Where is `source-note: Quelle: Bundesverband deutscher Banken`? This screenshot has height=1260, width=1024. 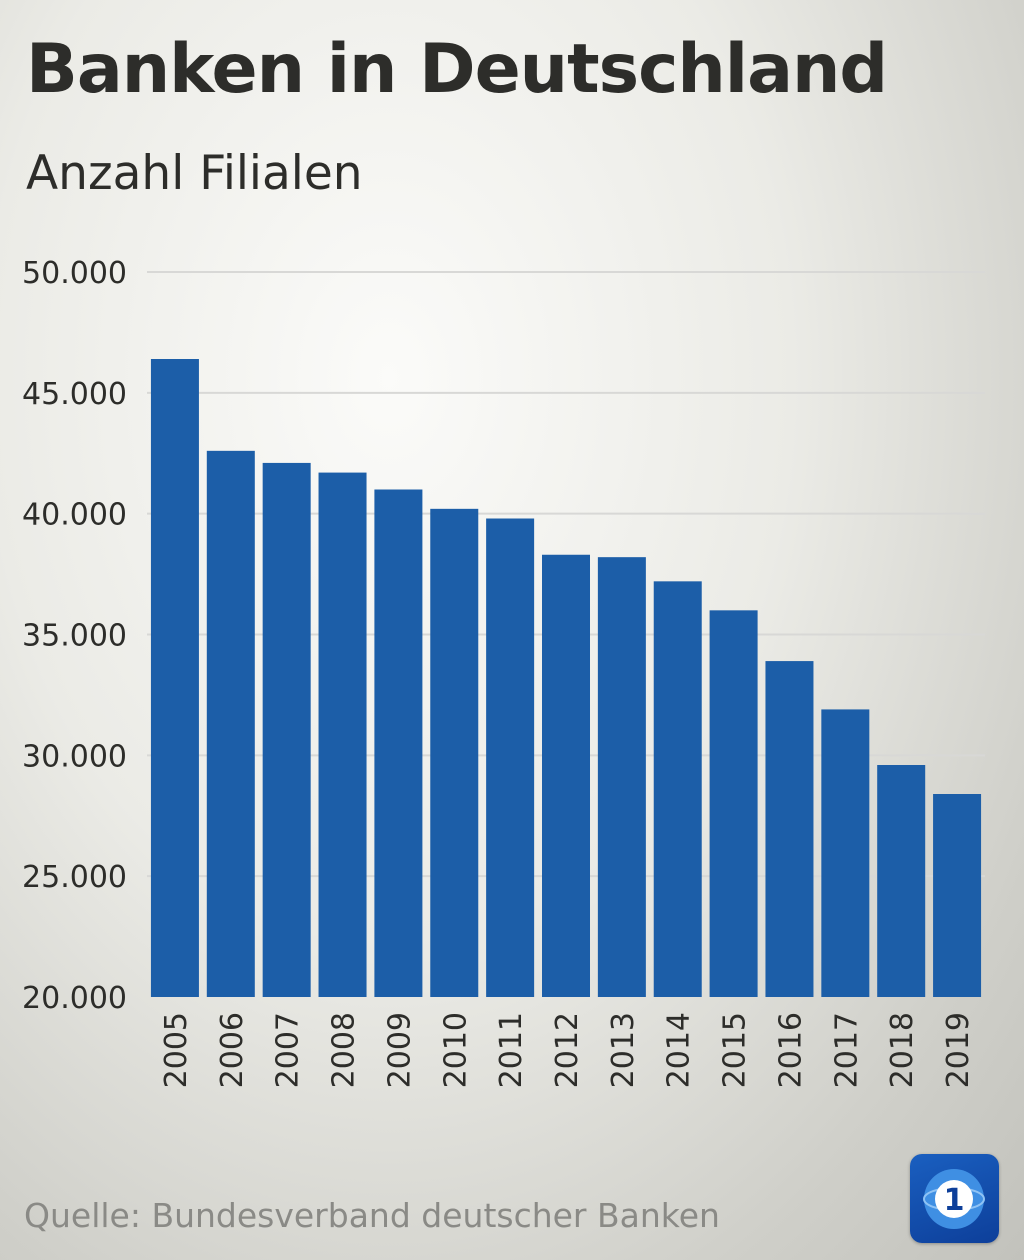 source-note: Quelle: Bundesverband deutscher Banken is located at coordinates (372, 1215).